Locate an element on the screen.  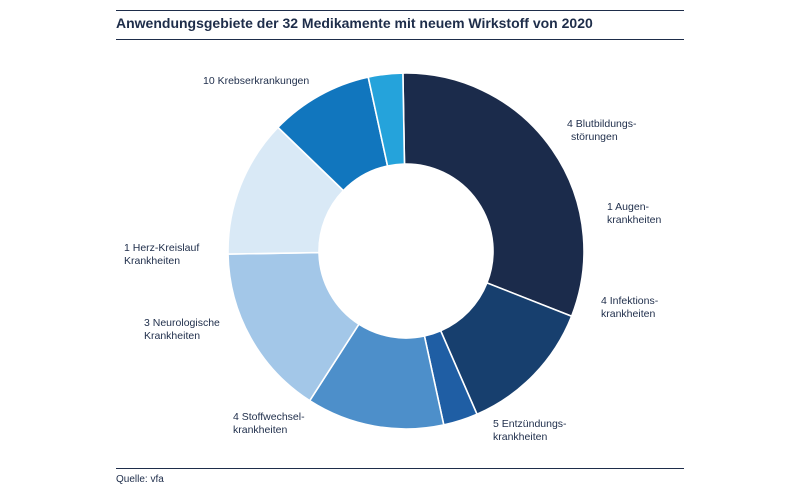
slice-label-1: 4 Blutbildungs- störungen is located at coordinates (601, 131).